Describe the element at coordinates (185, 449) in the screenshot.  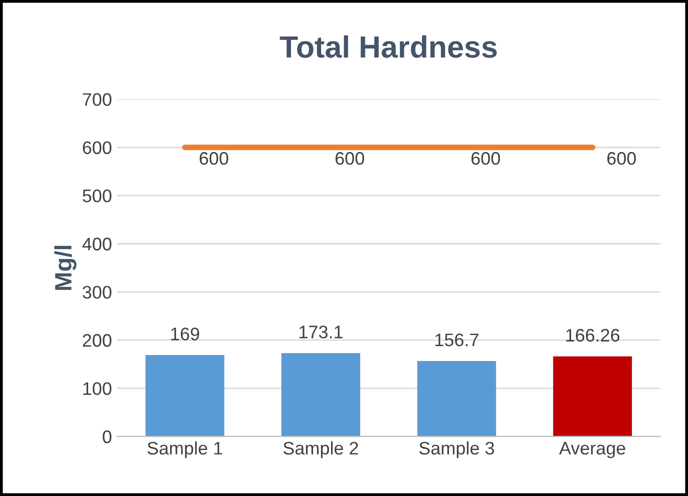
I see `x-tick-label: Sample 1` at that location.